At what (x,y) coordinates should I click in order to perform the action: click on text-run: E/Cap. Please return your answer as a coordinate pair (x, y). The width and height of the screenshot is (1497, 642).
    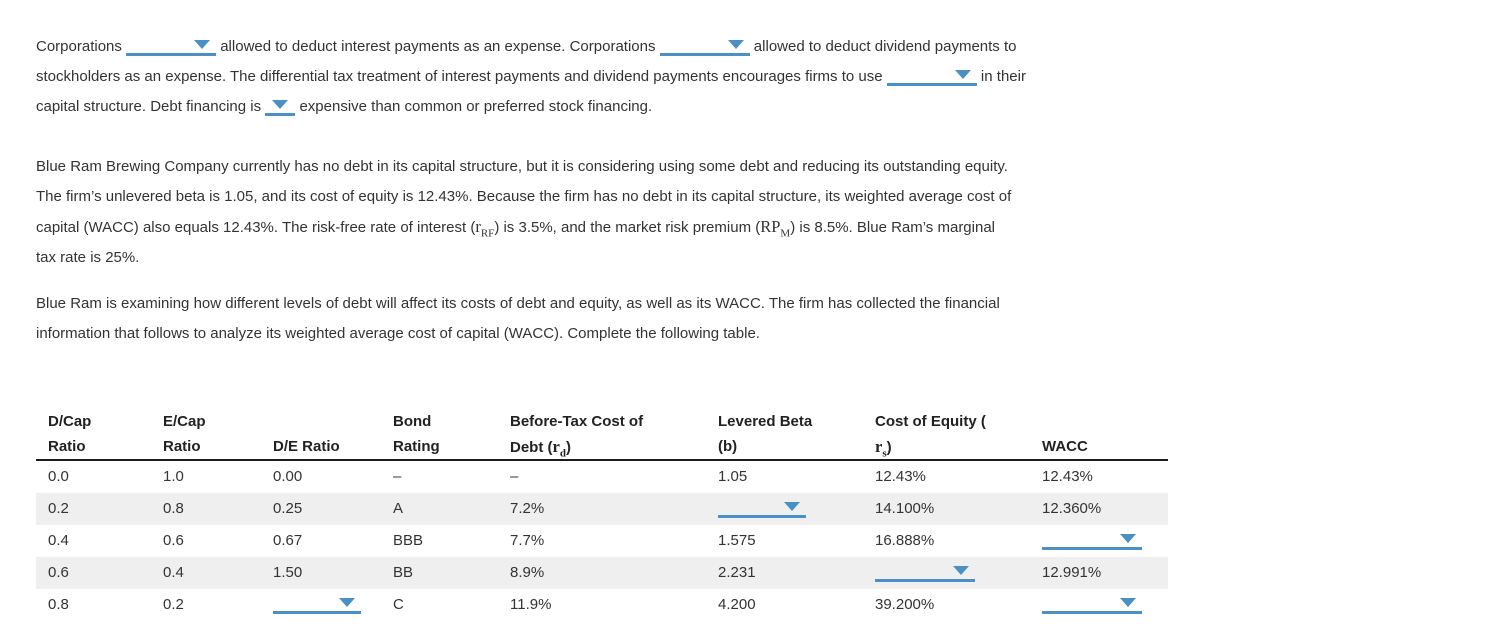
    Looking at the image, I should click on (184, 421).